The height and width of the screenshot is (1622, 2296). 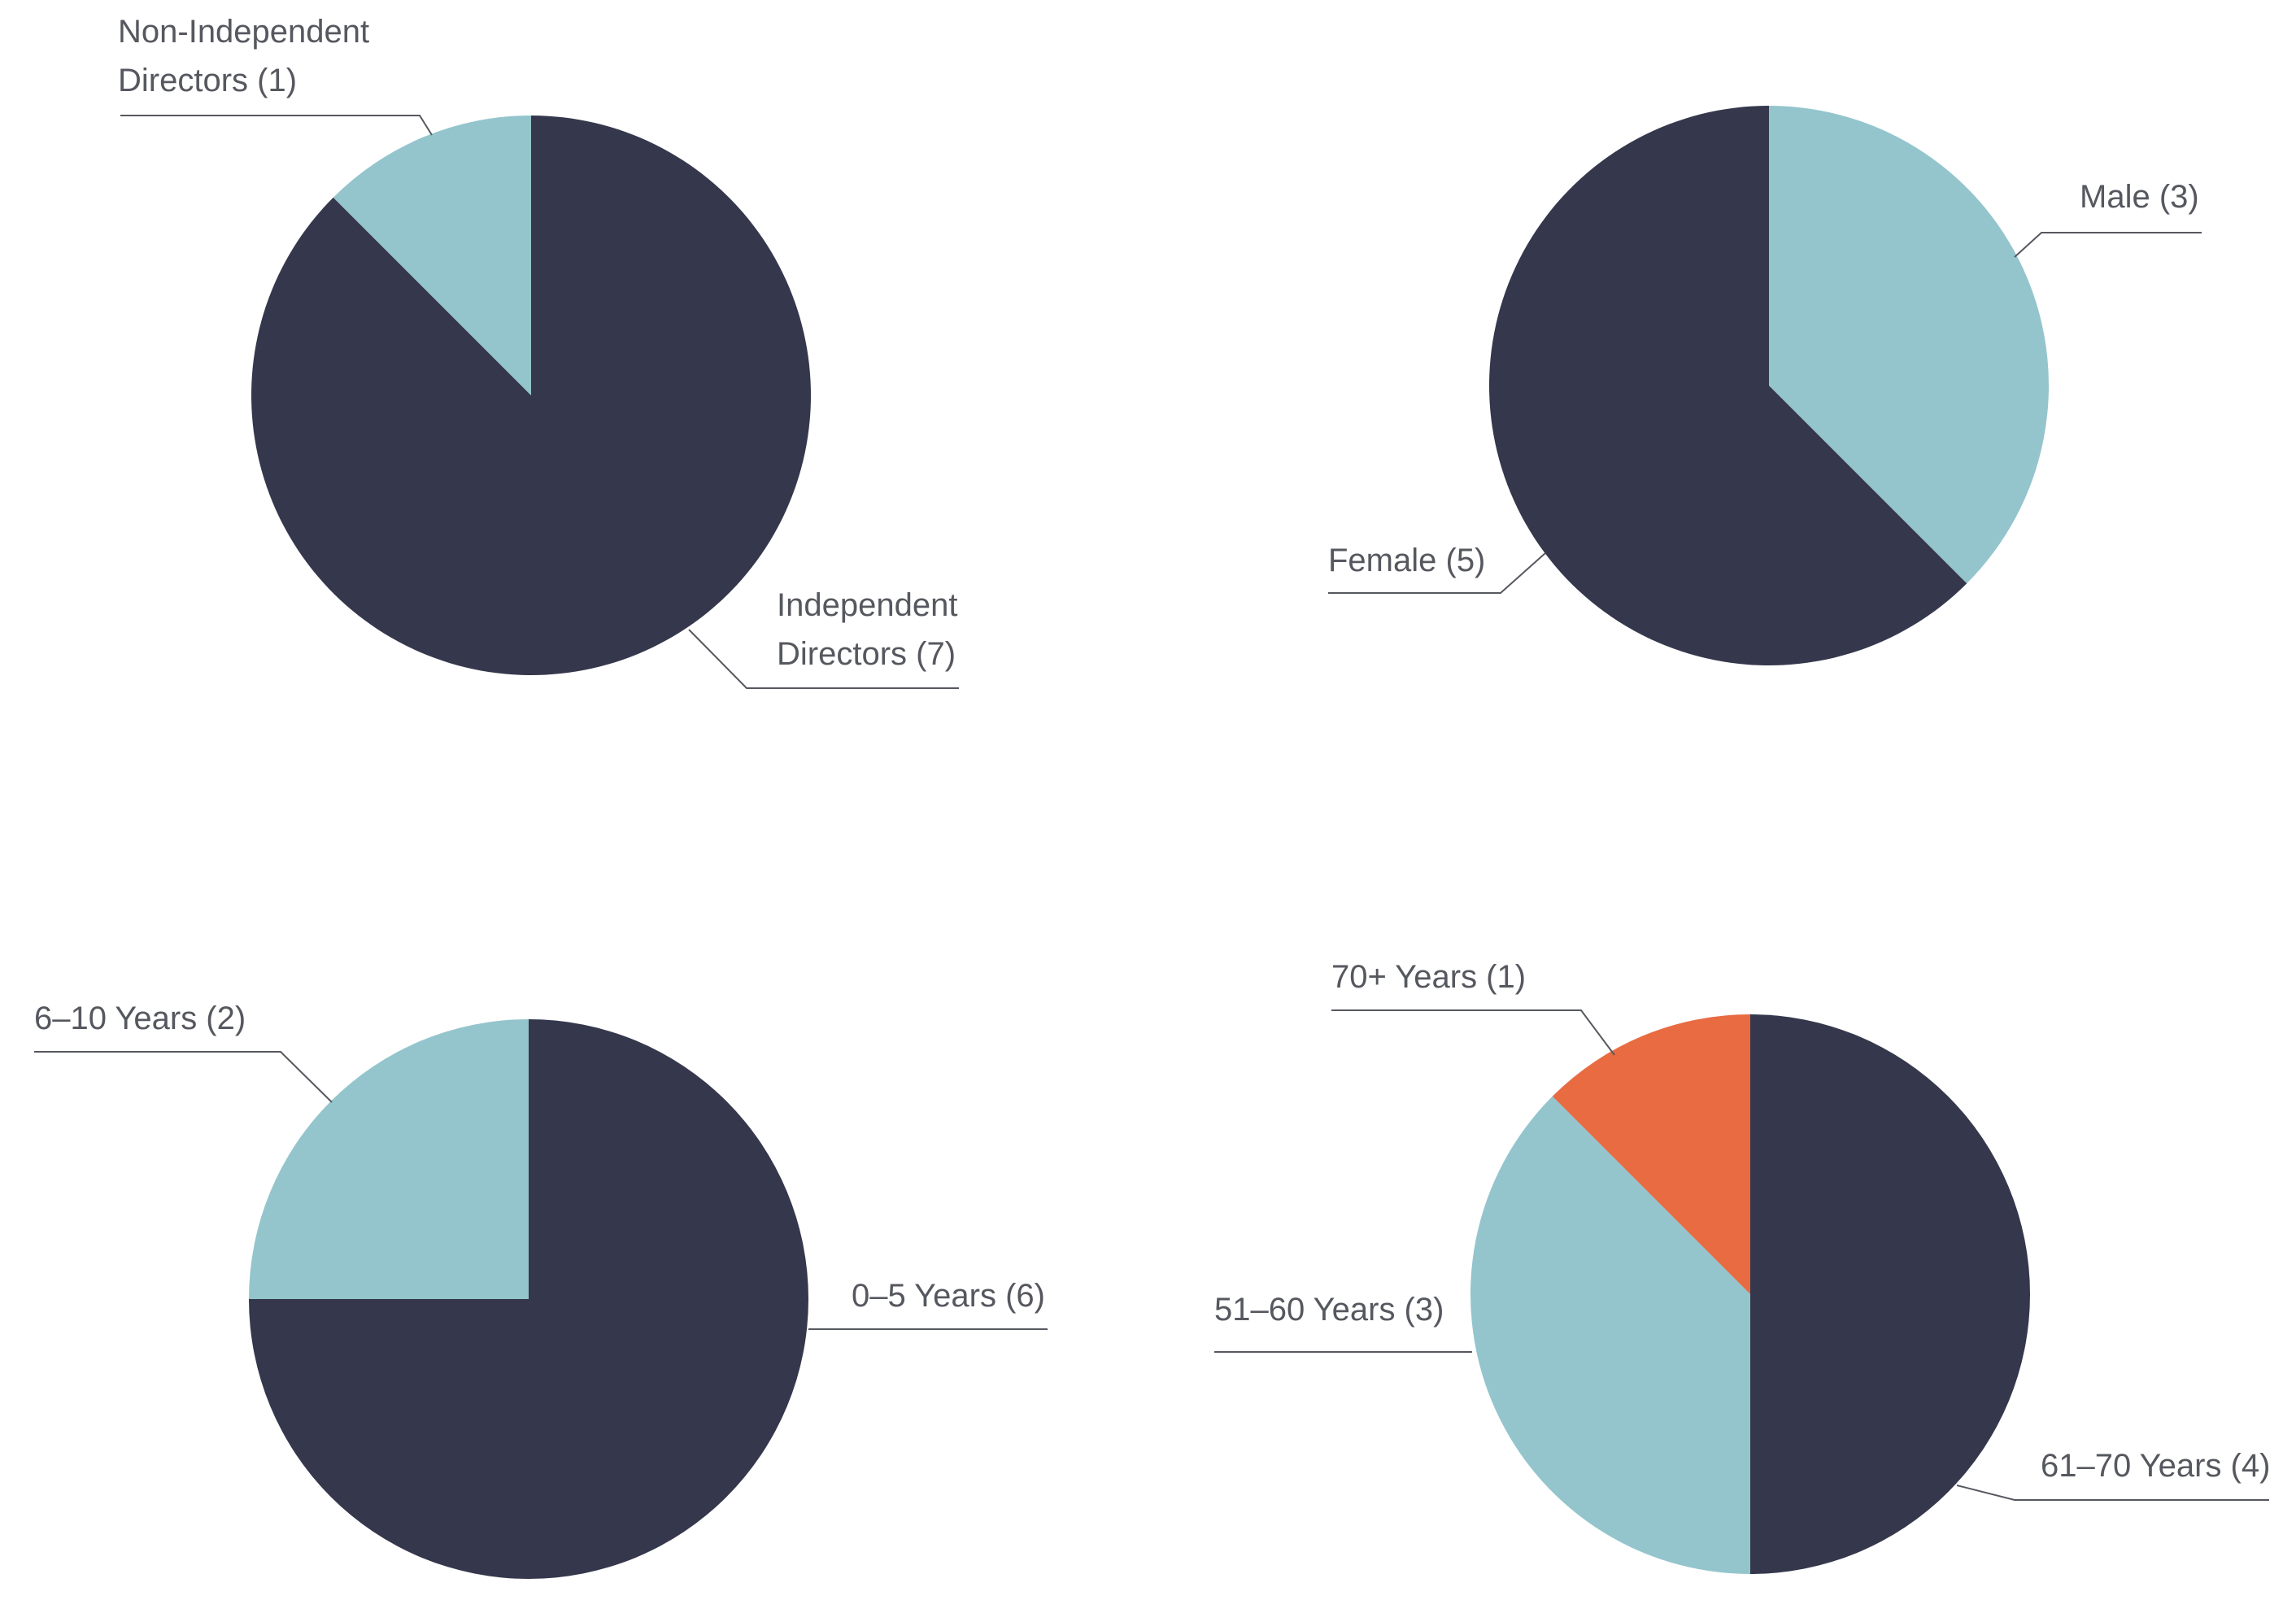 What do you see at coordinates (949, 1296) in the screenshot?
I see `slice-label-0-5-years-6: 0–5 Years (6)` at bounding box center [949, 1296].